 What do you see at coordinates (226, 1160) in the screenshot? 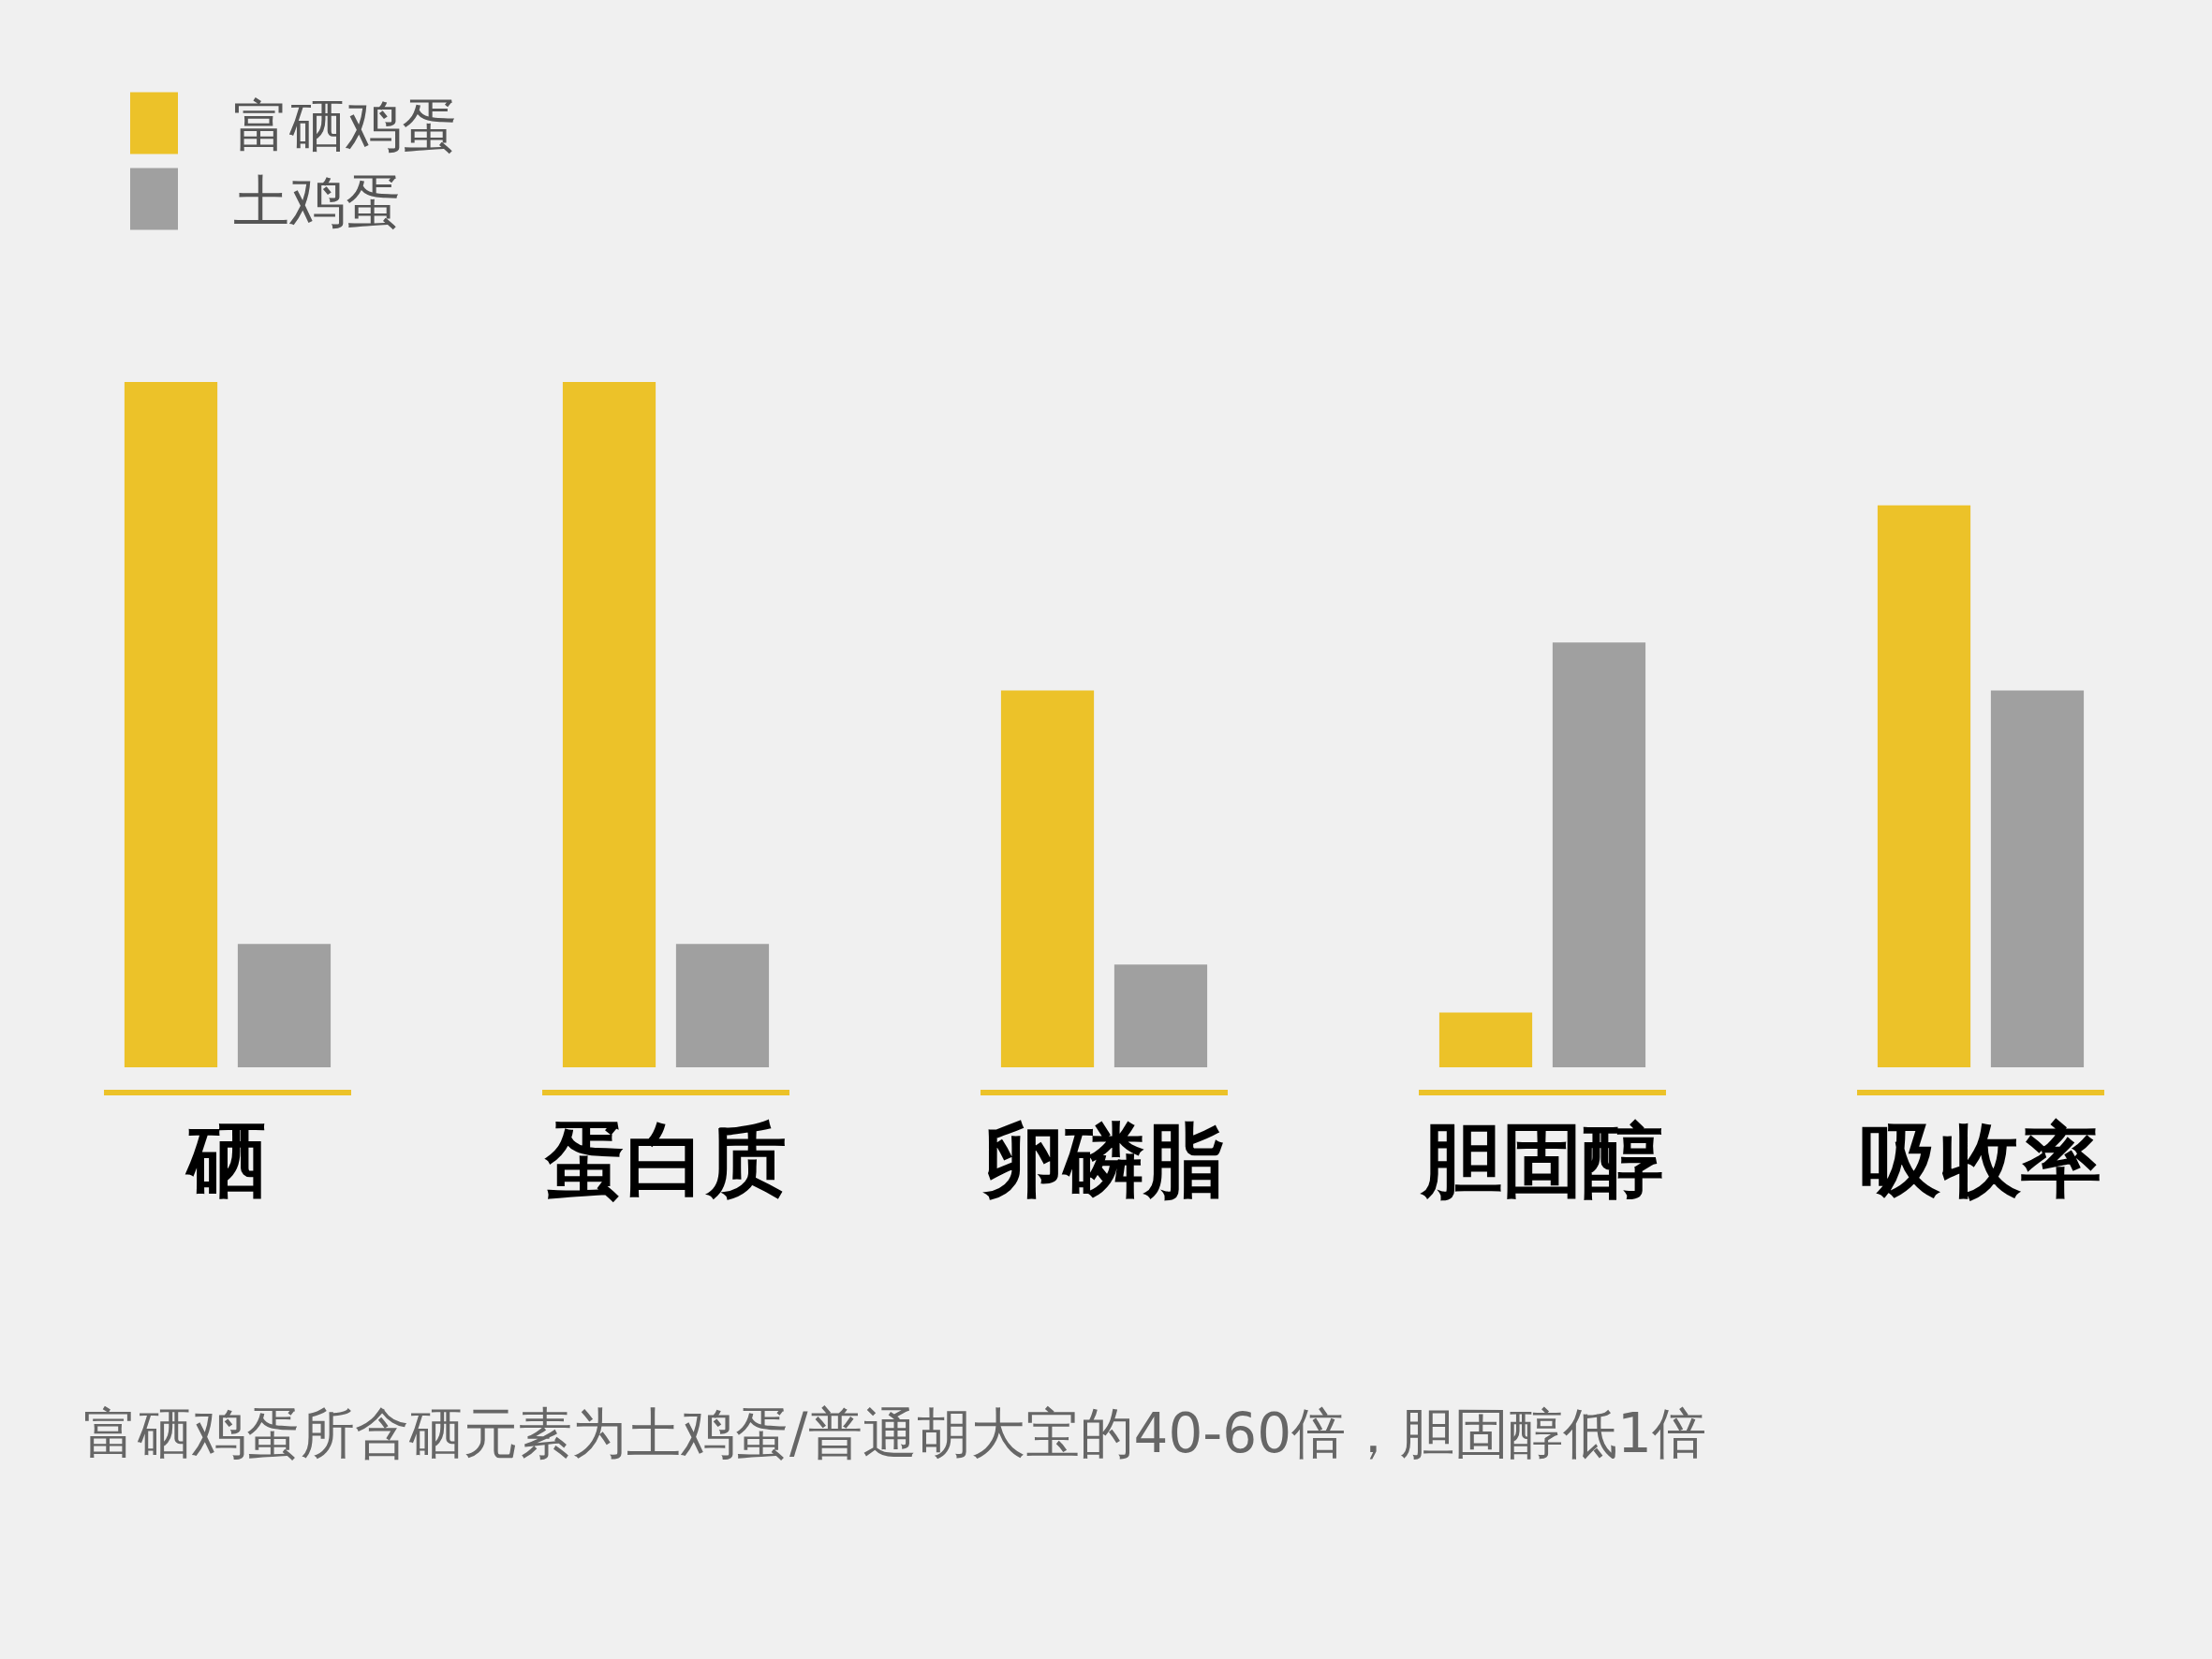
I see `x-tick-label: 硒` at bounding box center [226, 1160].